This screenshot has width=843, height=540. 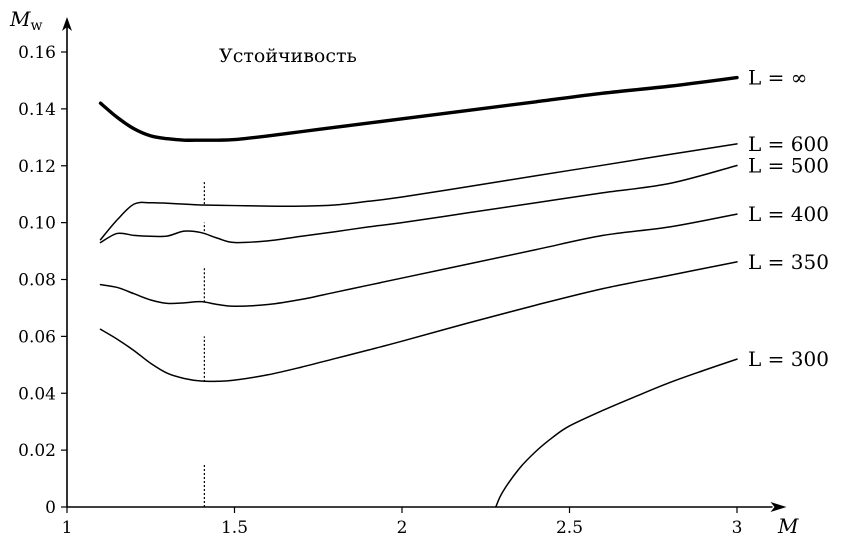 I want to click on series-label: L = 600, so click(x=788, y=144).